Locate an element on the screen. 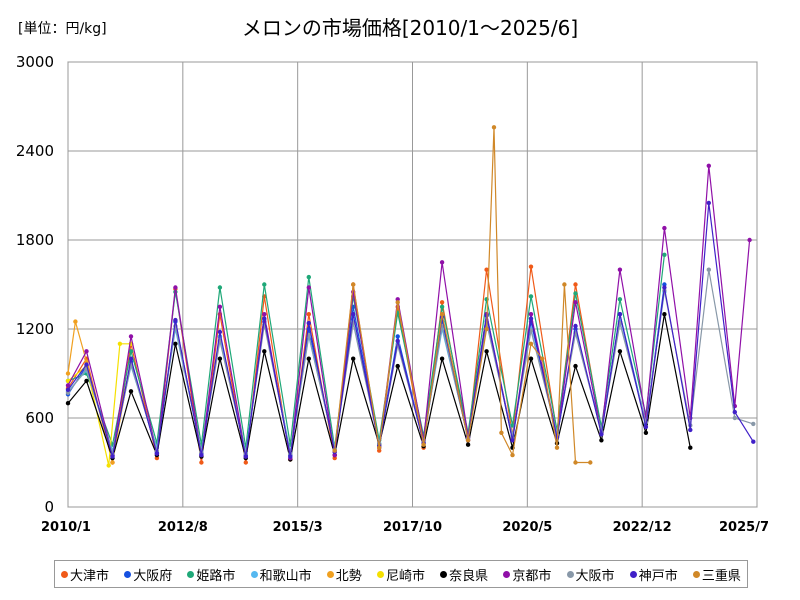 Image resolution: width=800 pixels, height=600 pixels. legend-item: 大津市 is located at coordinates (85, 574).